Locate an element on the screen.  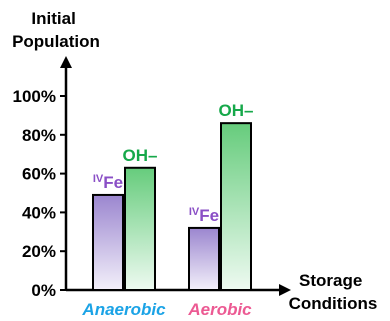
y-axis-title-line-1: Initial is located at coordinates (53, 18).